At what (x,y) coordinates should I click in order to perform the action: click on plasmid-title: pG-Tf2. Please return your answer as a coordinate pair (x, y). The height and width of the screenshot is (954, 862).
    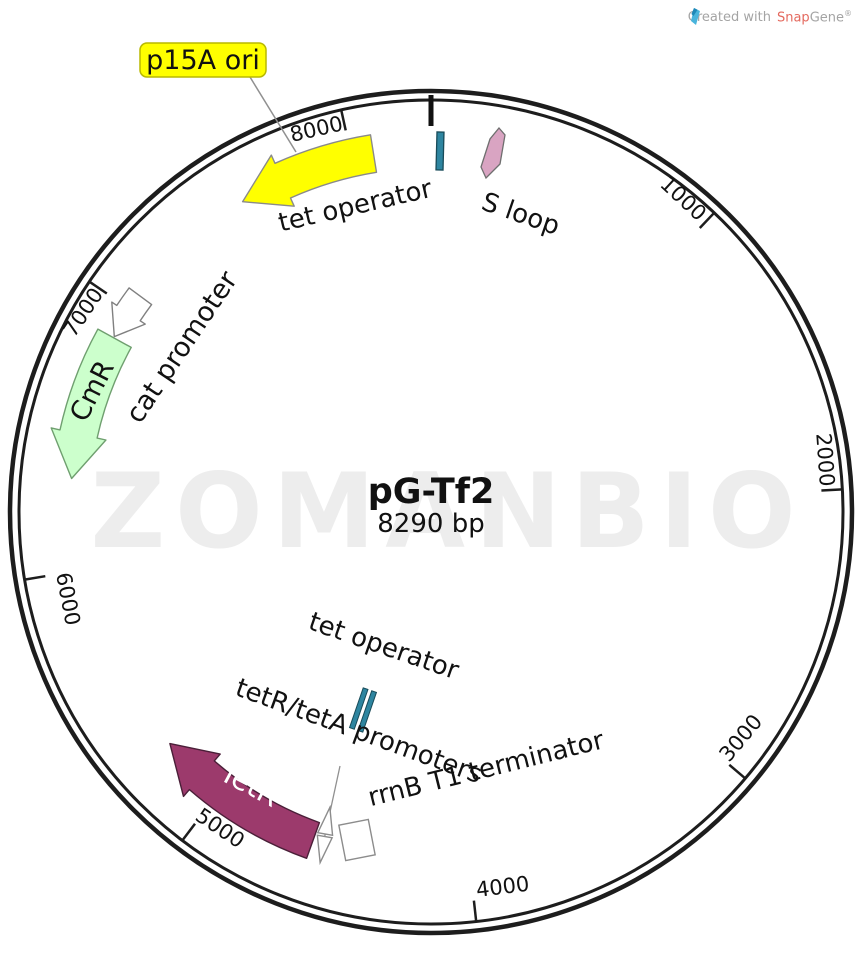
    Looking at the image, I should click on (431, 492).